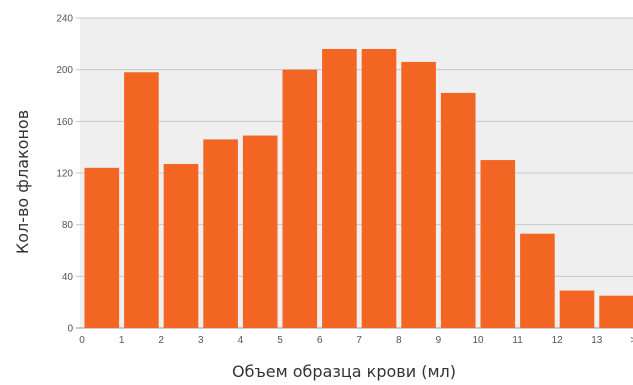 Image resolution: width=633 pixels, height=385 pixels. Describe the element at coordinates (280, 340) in the screenshot. I see `x-tick-label: 5` at that location.